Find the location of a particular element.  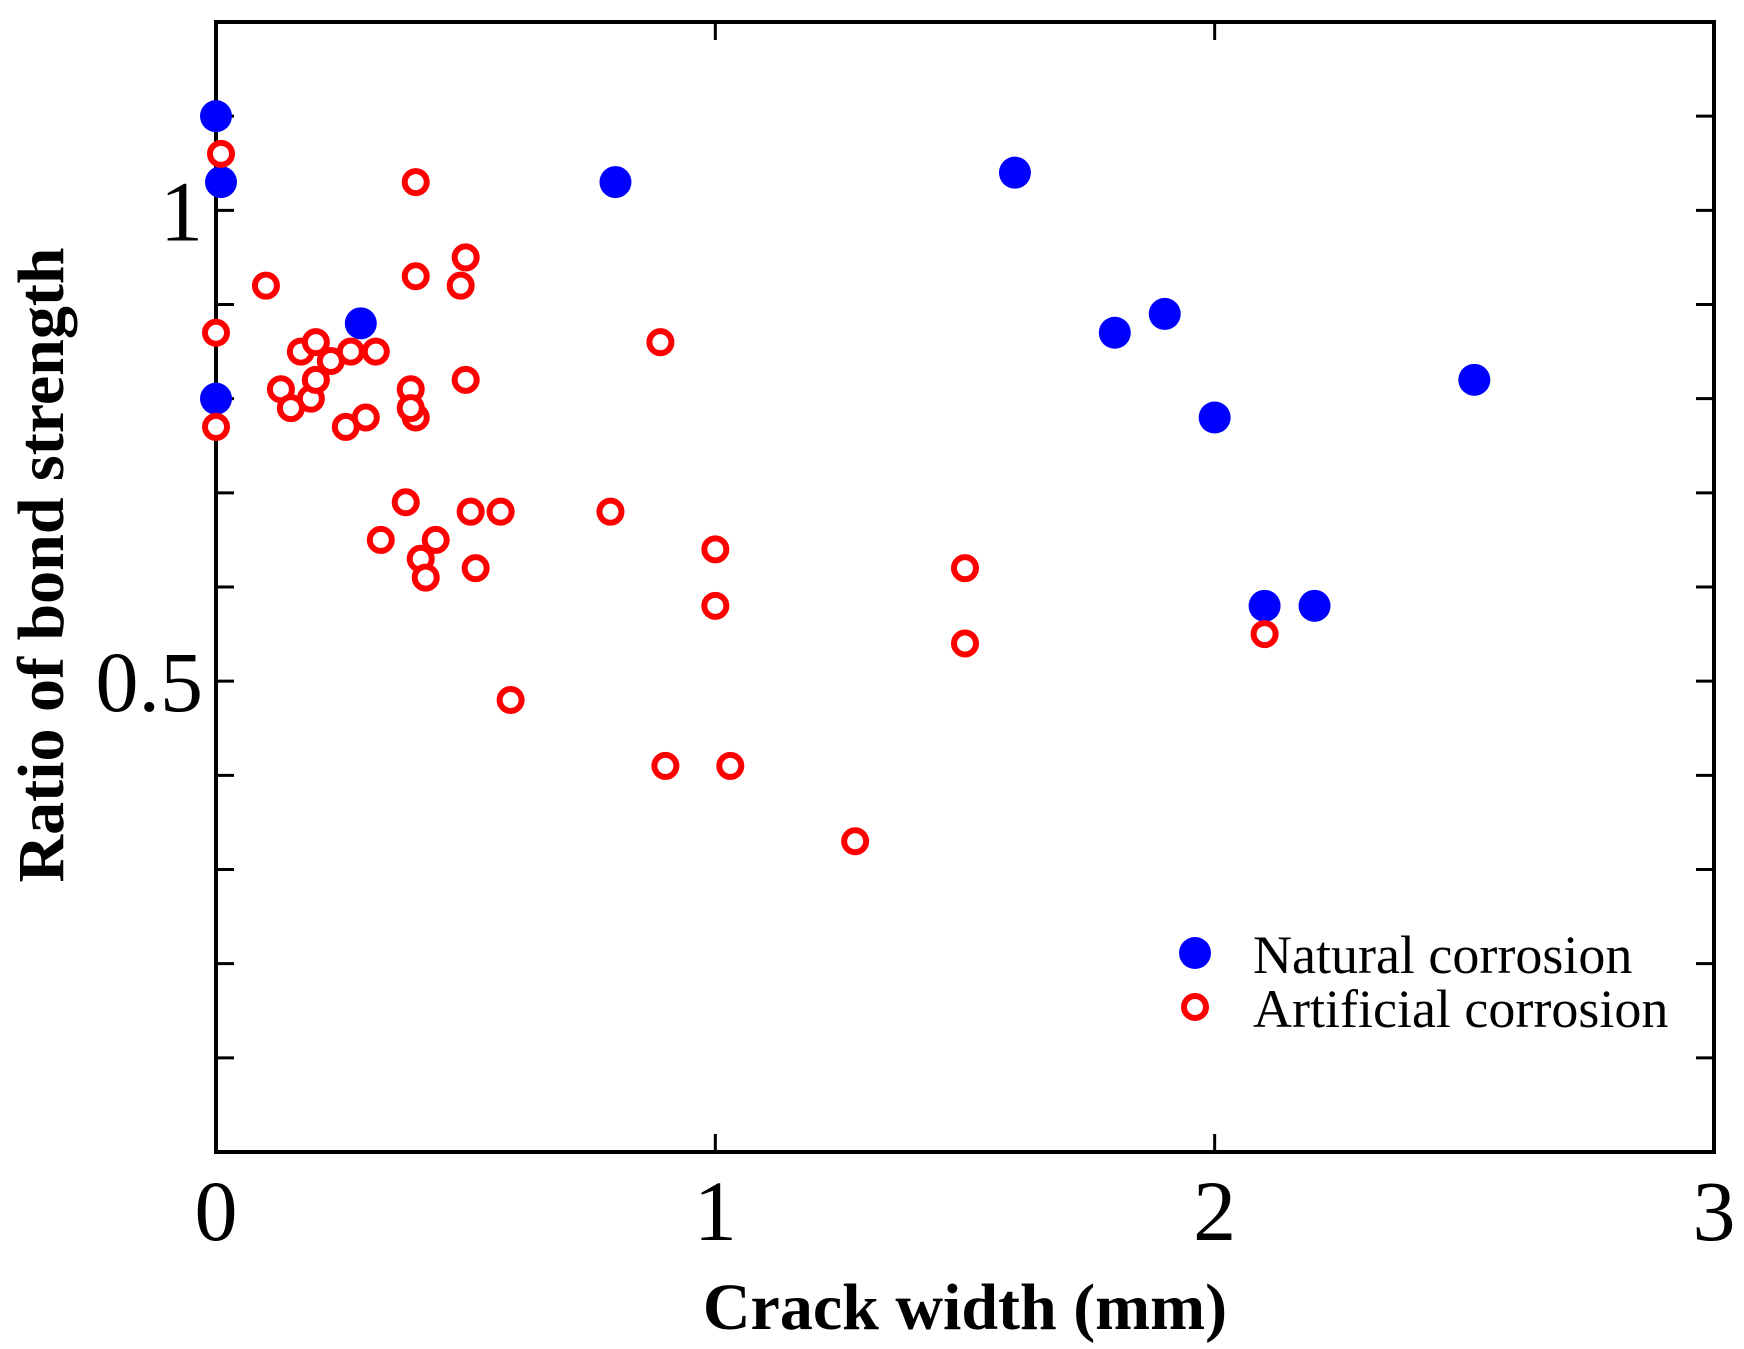

legend: Natural corrosion Artificial corrosion is located at coordinates (1423, 982).